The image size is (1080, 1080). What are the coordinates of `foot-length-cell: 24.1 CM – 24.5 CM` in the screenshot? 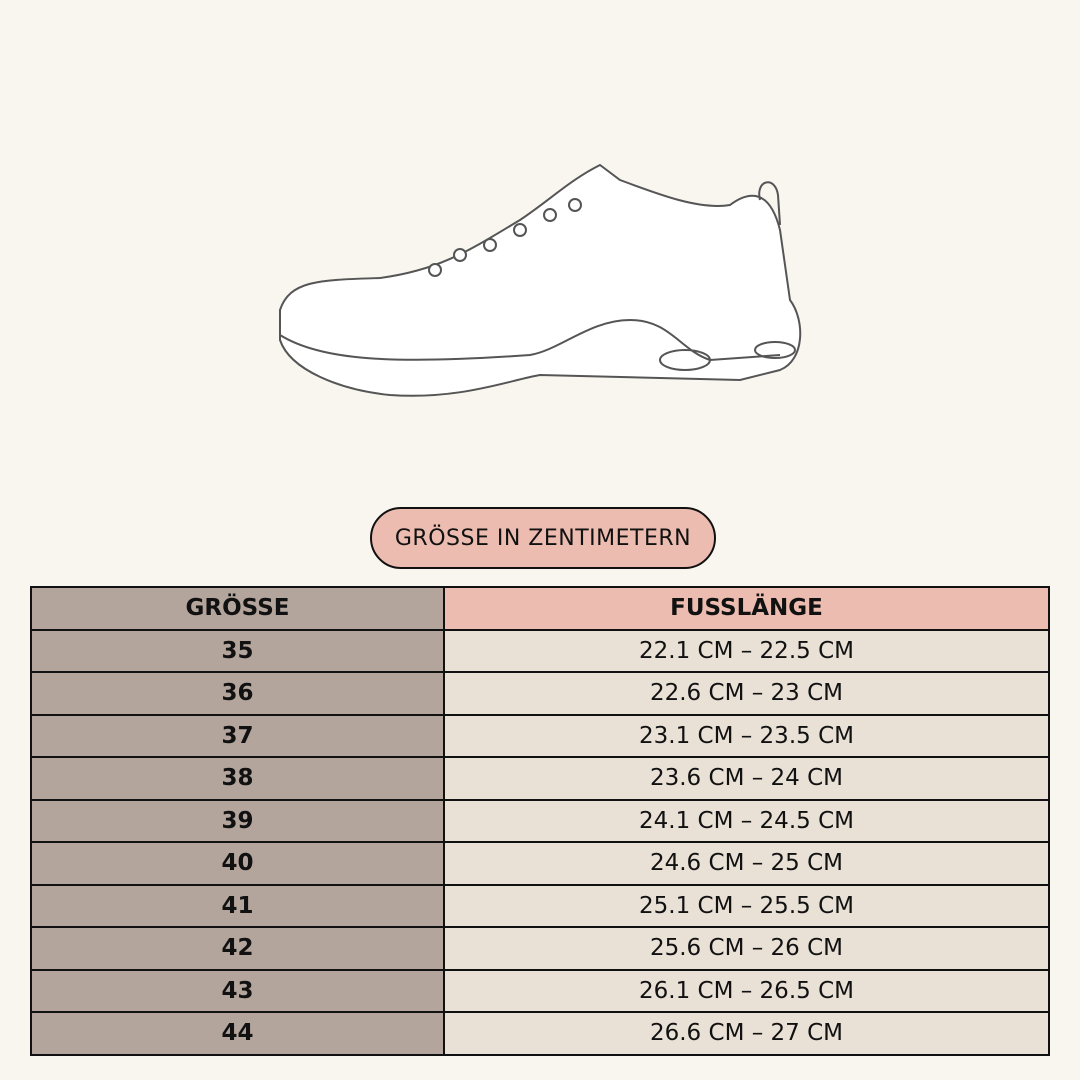 It's located at (746, 820).